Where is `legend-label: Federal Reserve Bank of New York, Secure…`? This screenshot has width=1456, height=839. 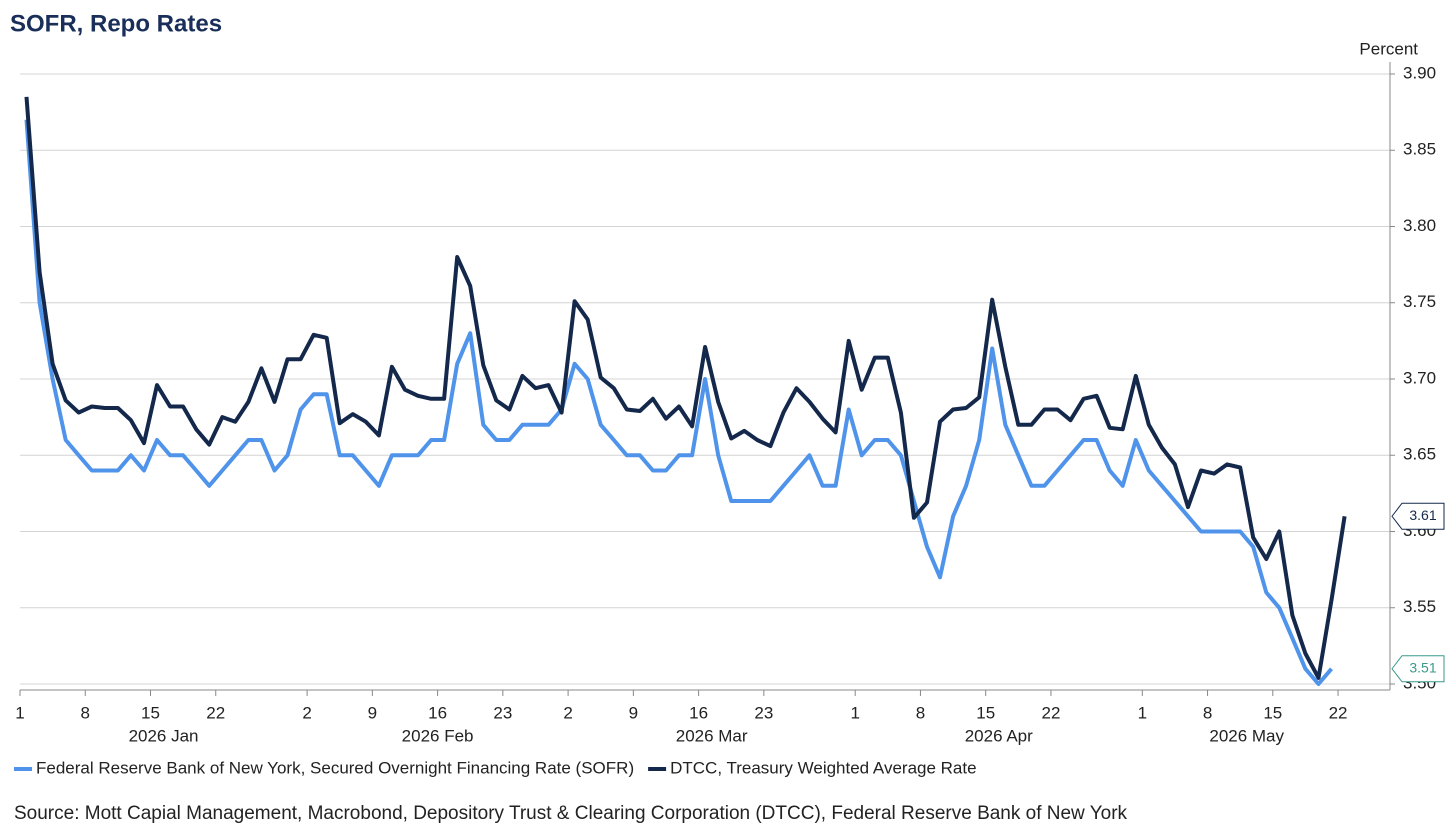
legend-label: Federal Reserve Bank of New York, Secure… is located at coordinates (335, 767).